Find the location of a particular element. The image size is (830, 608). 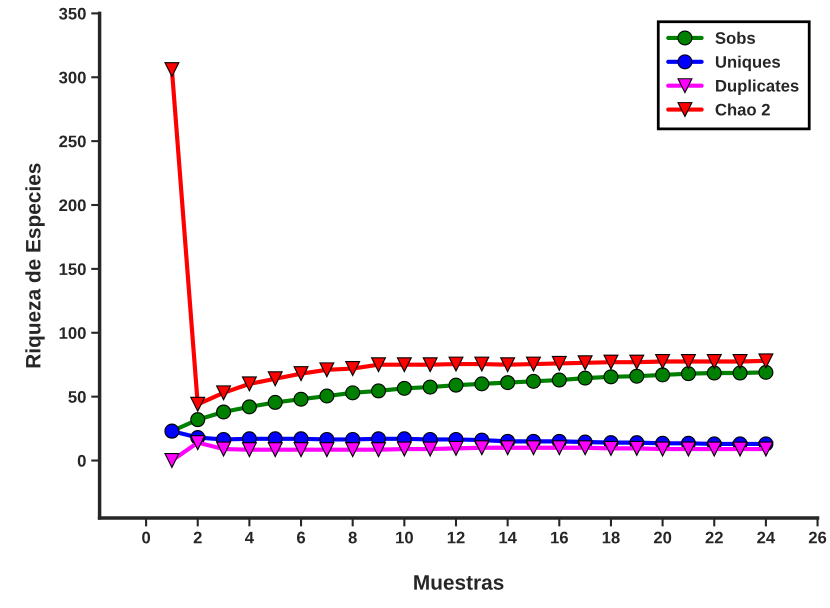

x-tick-label: 2 is located at coordinates (198, 538).